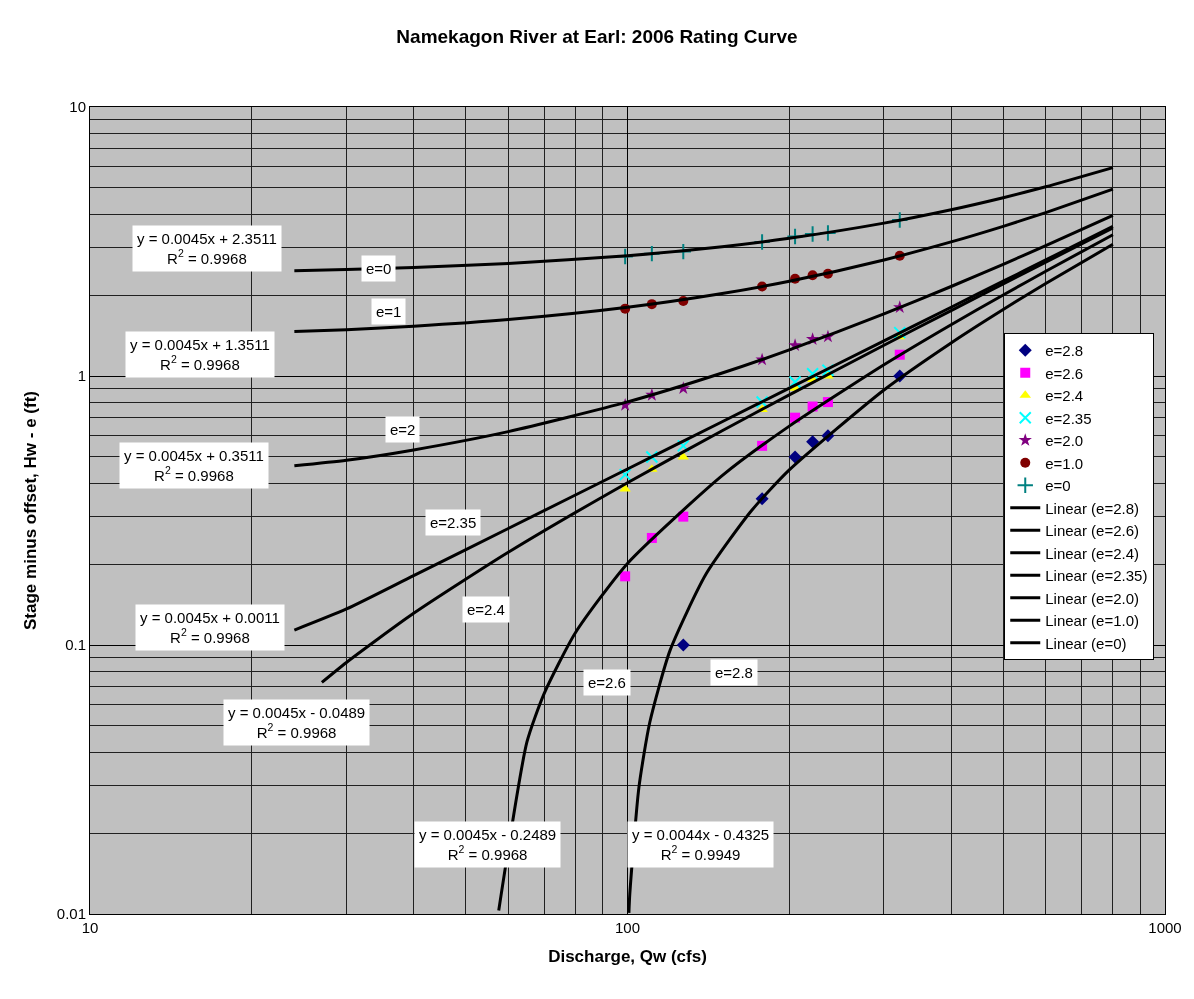 The width and height of the screenshot is (1194, 999). I want to click on annotation: y = 0.0045x + 2.3511 R$^{2}$ = 0.9968, so click(207, 248).